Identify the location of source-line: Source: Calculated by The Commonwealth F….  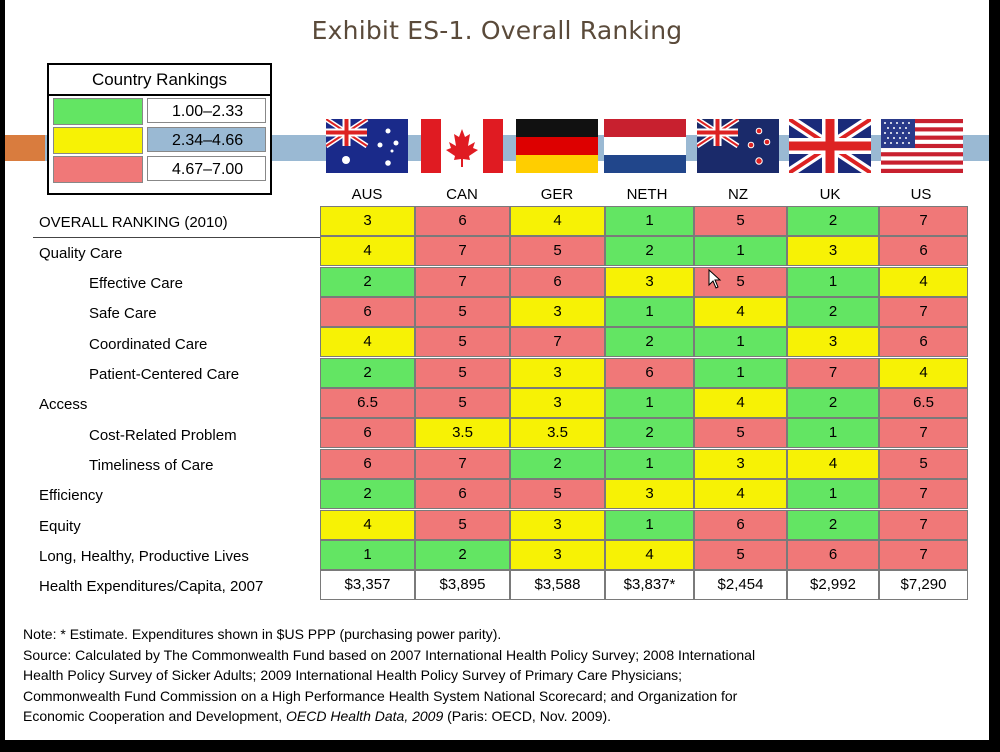
(389, 654).